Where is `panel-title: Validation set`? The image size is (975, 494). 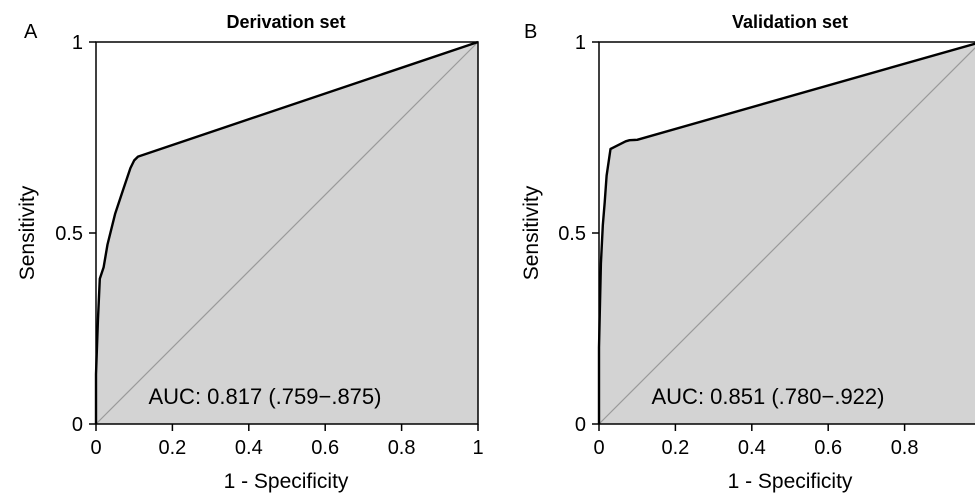 panel-title: Validation set is located at coordinates (790, 22).